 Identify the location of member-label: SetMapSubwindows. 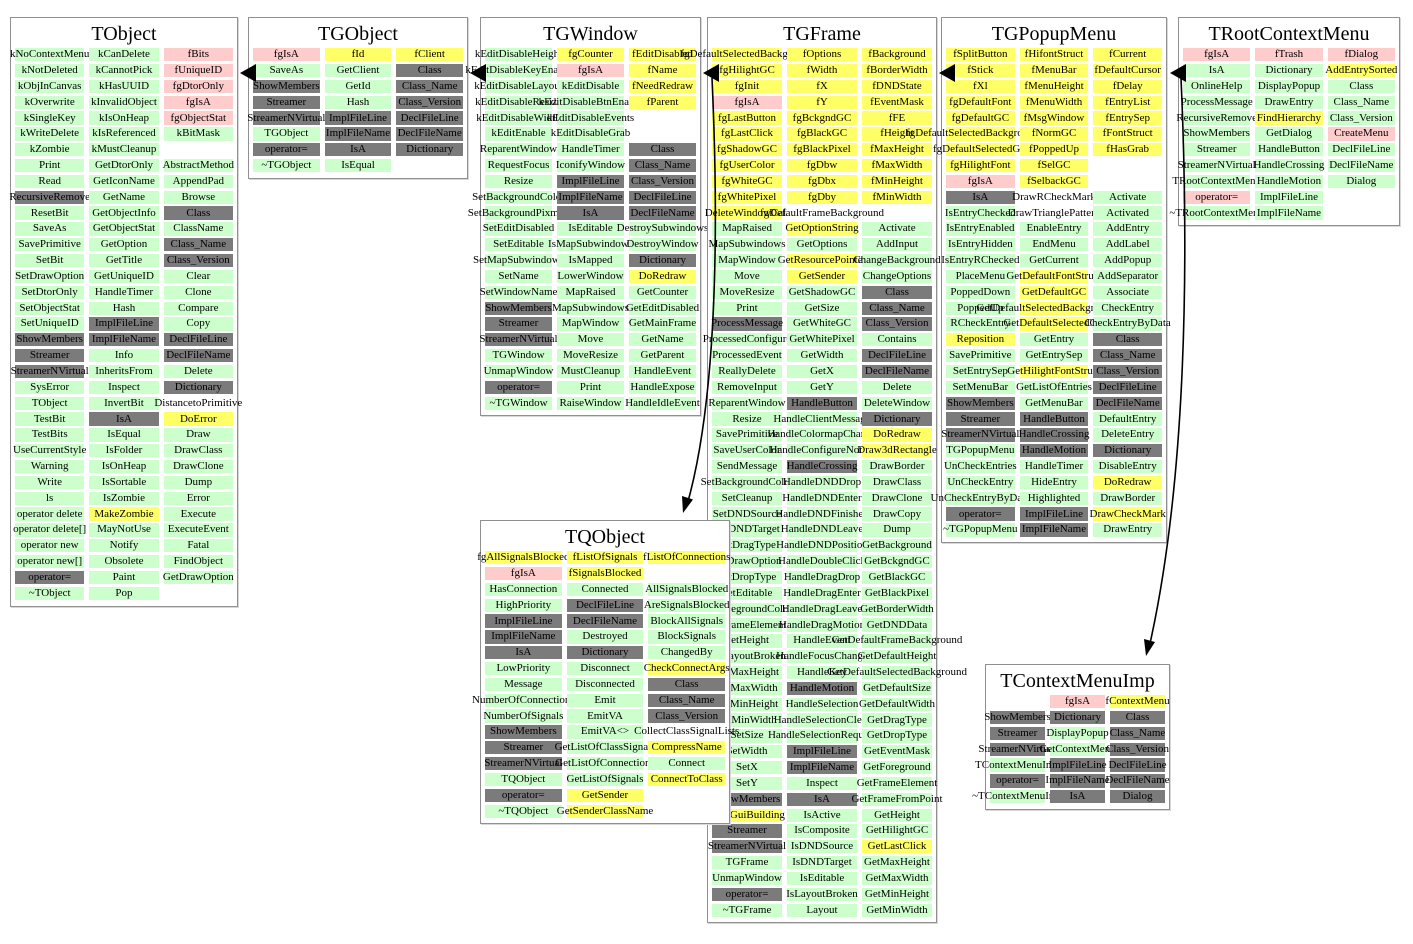
(518, 260).